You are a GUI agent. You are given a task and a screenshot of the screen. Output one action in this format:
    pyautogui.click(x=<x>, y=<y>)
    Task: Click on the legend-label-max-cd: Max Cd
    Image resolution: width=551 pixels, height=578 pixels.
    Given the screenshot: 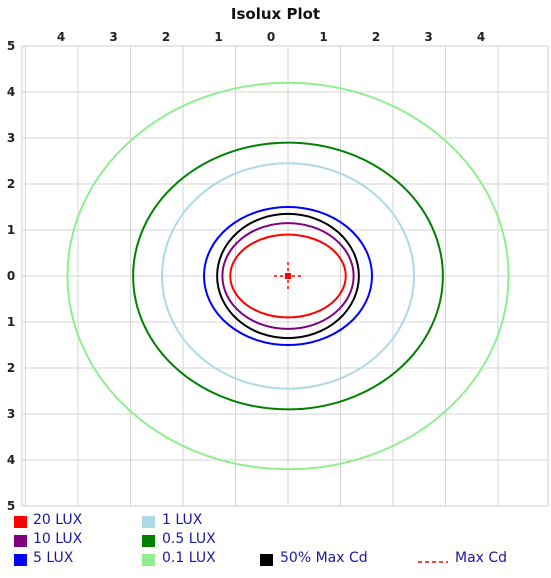 What is the action you would take?
    pyautogui.click(x=481, y=558)
    